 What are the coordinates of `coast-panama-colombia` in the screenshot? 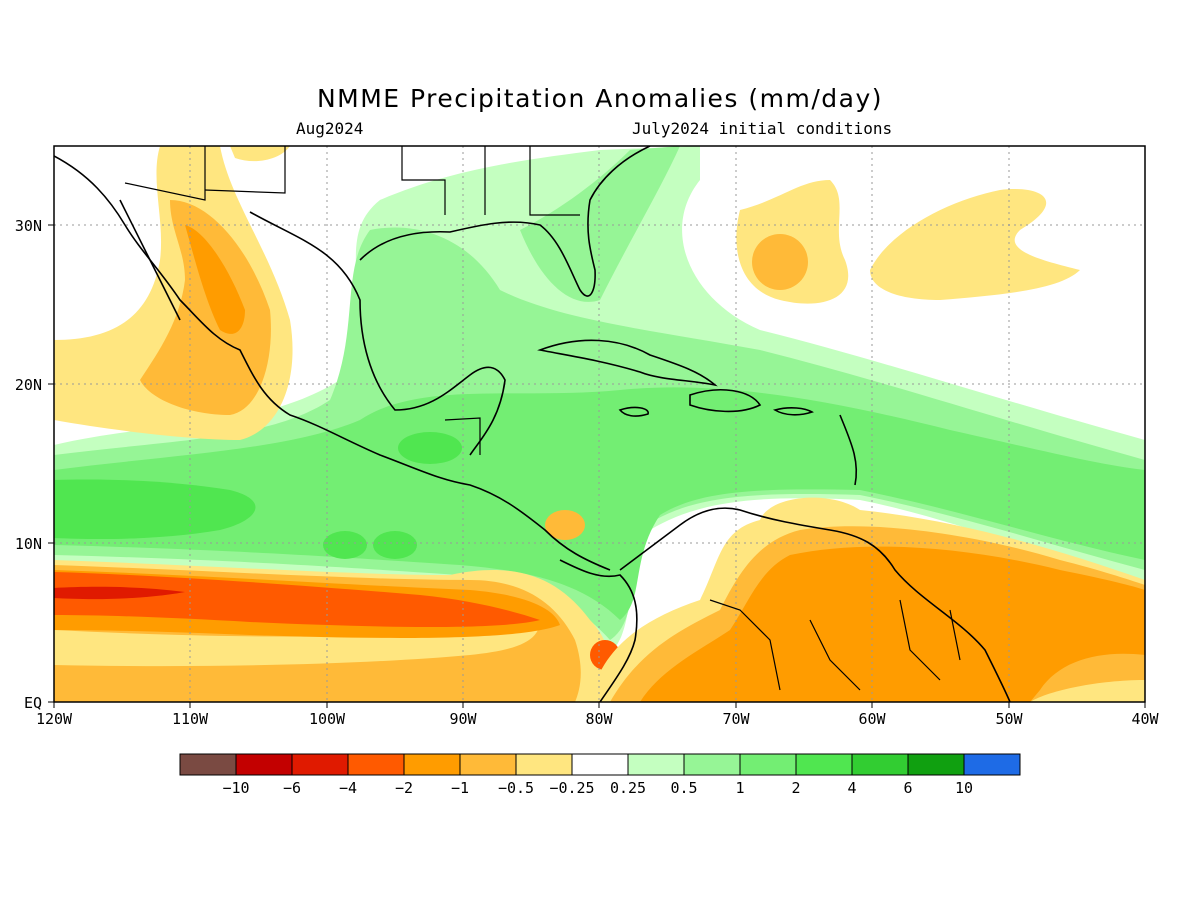 It's located at (598, 630).